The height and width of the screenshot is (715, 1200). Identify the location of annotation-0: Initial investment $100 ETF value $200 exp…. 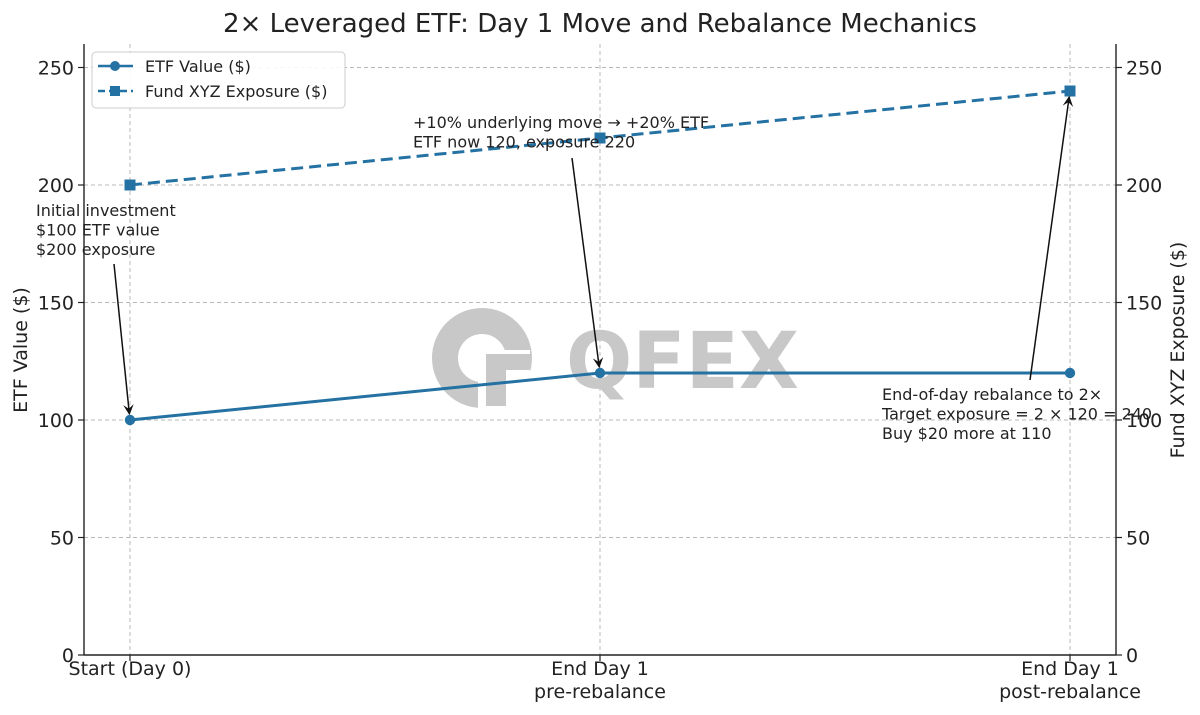
(106, 230).